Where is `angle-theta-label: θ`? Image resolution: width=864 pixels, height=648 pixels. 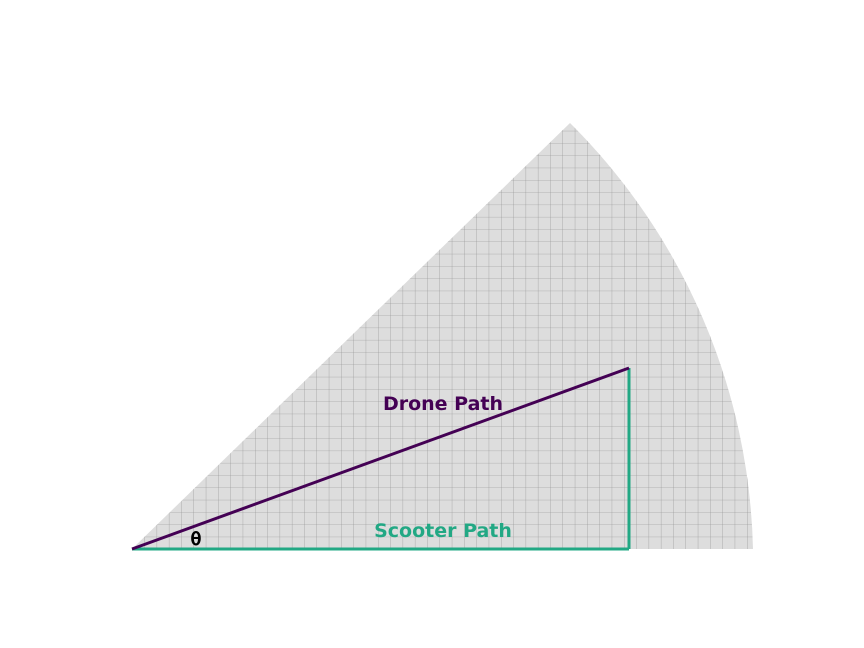
angle-theta-label: θ is located at coordinates (195, 539).